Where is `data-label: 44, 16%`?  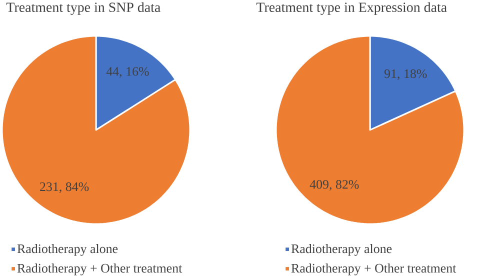
data-label: 44, 16% is located at coordinates (127, 72).